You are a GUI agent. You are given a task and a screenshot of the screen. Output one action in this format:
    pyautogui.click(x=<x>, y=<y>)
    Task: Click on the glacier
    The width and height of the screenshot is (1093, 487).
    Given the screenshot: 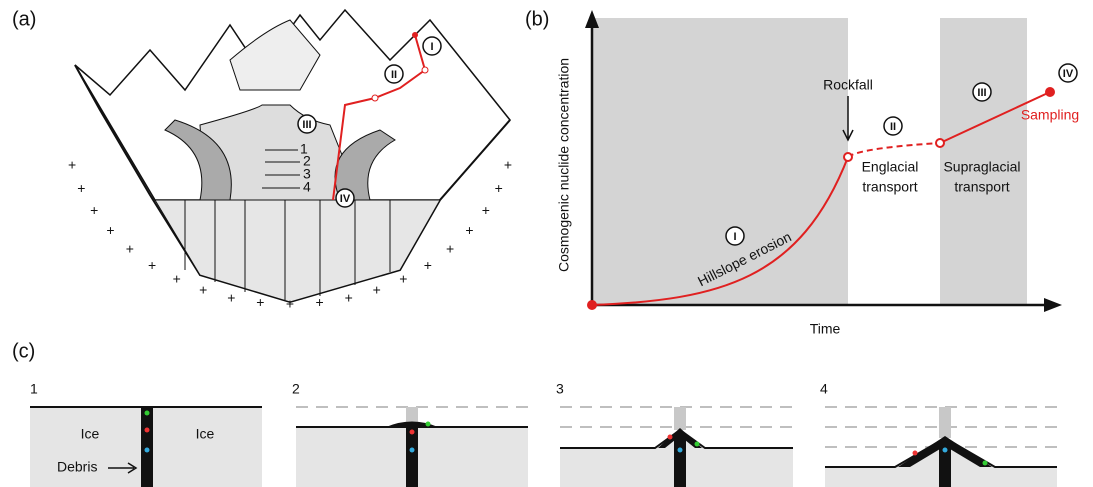 What is the action you would take?
    pyautogui.click(x=280, y=152)
    